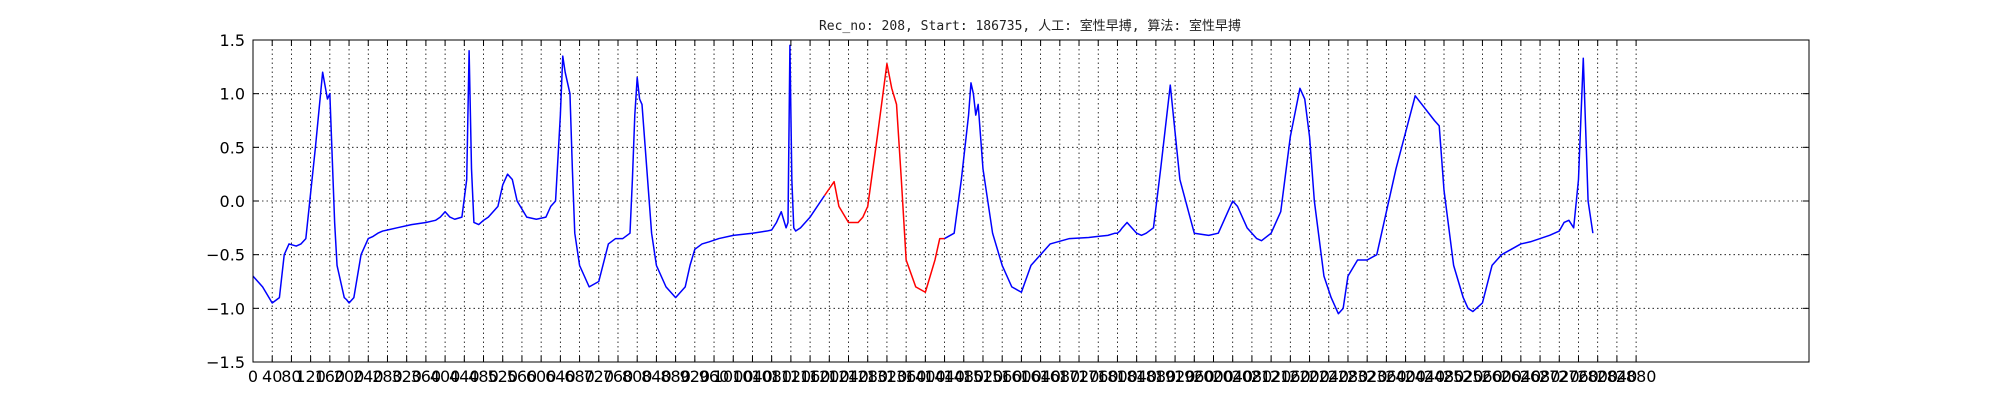 The width and height of the screenshot is (2000, 405). I want to click on x-tick-label: 320, so click(406, 376).